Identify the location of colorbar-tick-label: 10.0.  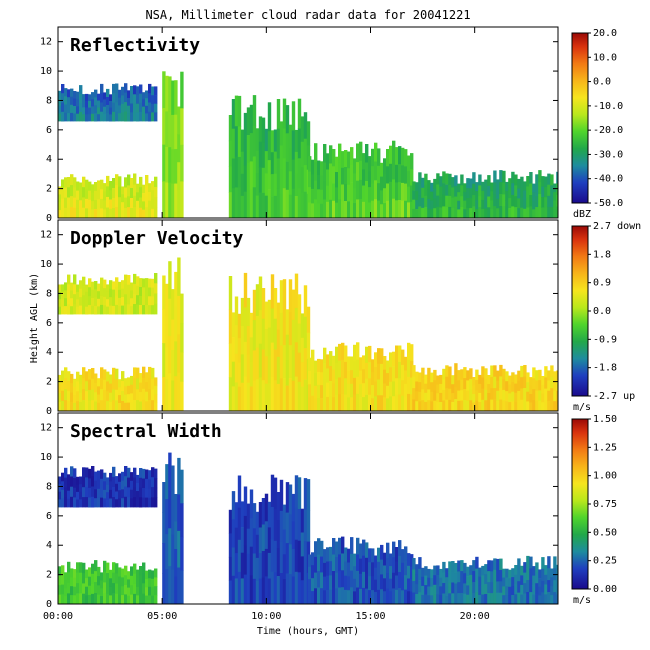
(605, 57).